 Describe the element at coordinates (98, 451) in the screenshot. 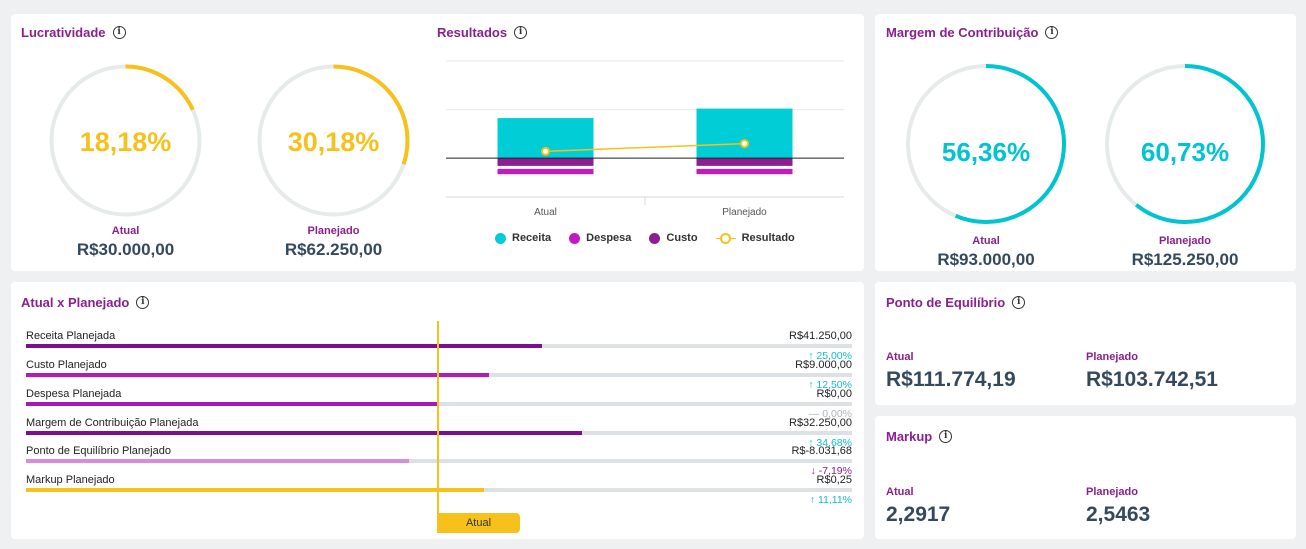

I see `row-label: Ponto de Equilíbrio Planejado` at that location.